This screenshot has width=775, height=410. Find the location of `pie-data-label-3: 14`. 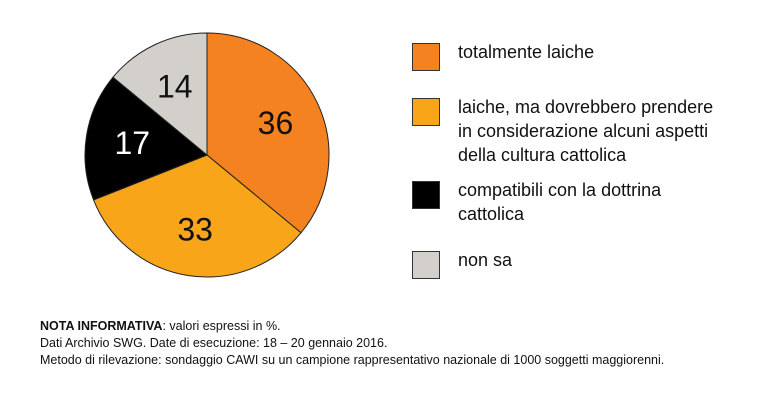

pie-data-label-3: 14 is located at coordinates (175, 87).